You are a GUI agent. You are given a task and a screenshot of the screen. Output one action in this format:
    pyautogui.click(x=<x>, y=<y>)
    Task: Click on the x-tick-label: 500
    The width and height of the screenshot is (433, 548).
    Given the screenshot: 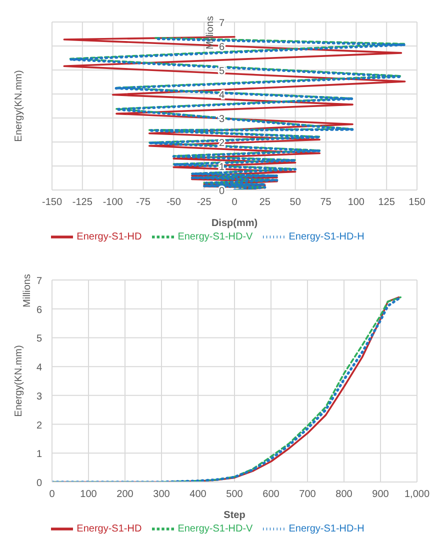 What is the action you would take?
    pyautogui.click(x=235, y=494)
    